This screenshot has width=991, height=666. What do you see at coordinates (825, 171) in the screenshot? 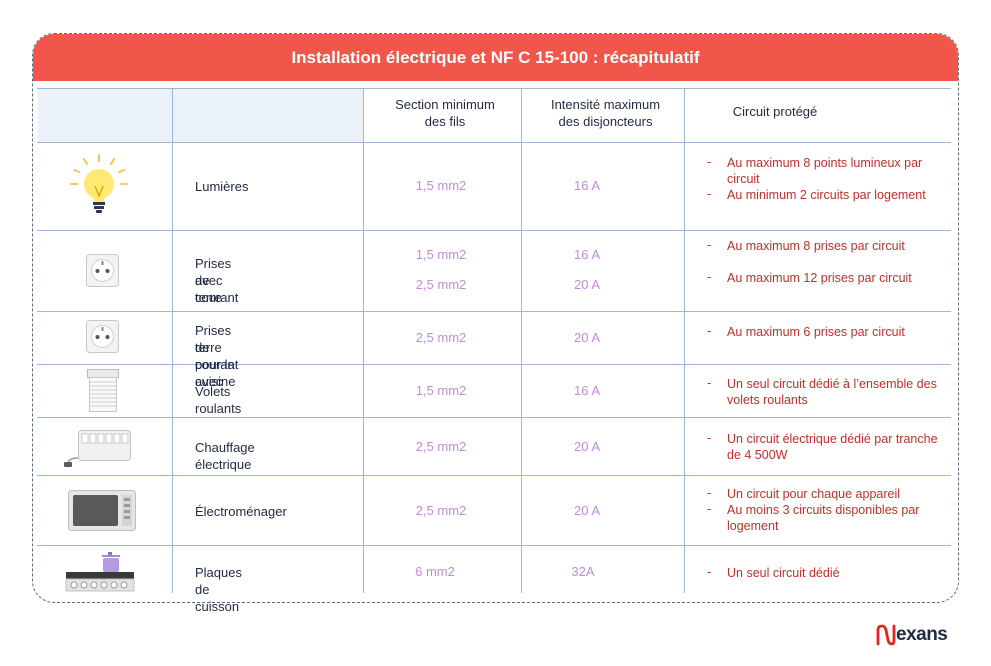
I see `note-text: Au maximum 8 points lumineux par circuit` at bounding box center [825, 171].